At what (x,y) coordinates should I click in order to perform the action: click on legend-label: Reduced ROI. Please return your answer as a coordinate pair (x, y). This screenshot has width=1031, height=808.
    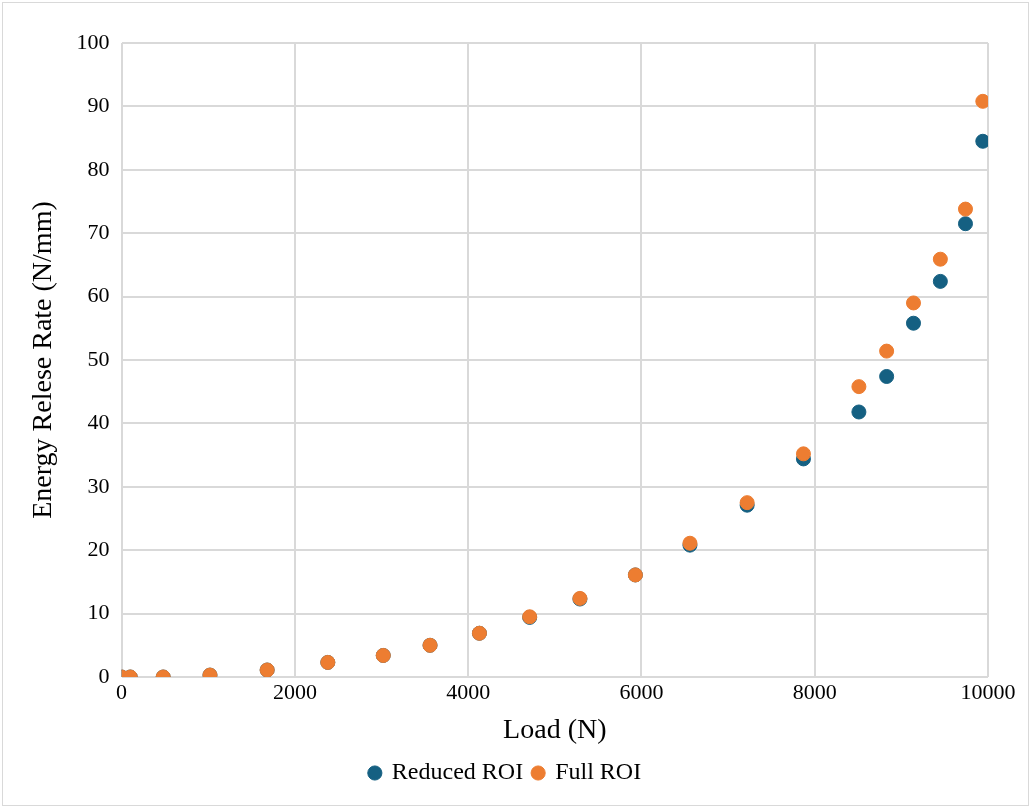
    Looking at the image, I should click on (457, 771).